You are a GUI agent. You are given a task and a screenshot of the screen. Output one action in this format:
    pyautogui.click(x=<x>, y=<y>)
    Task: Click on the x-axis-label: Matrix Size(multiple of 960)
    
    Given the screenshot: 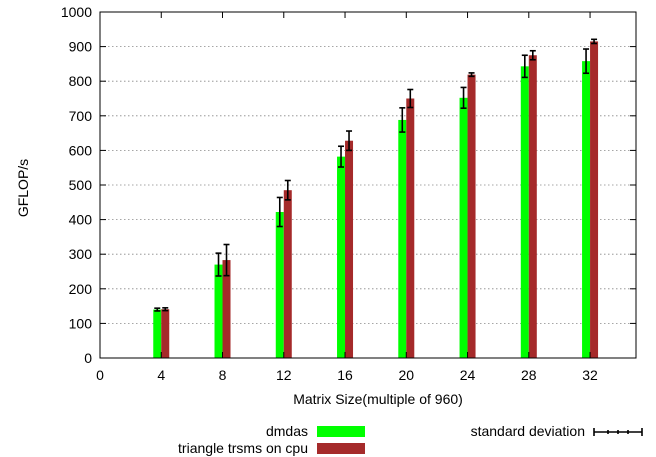 What is the action you would take?
    pyautogui.click(x=378, y=399)
    